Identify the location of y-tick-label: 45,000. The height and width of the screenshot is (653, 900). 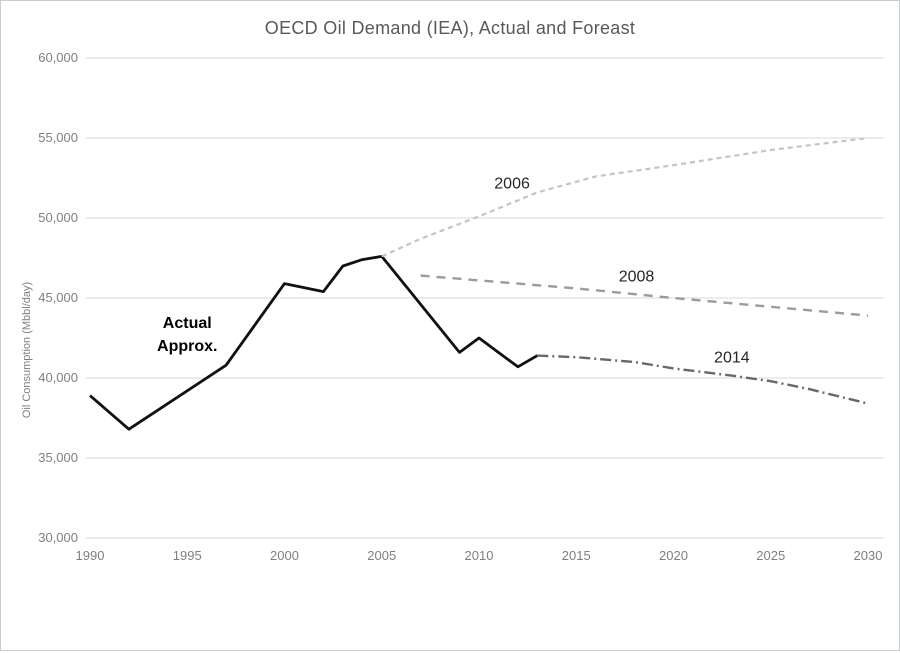
(58, 297).